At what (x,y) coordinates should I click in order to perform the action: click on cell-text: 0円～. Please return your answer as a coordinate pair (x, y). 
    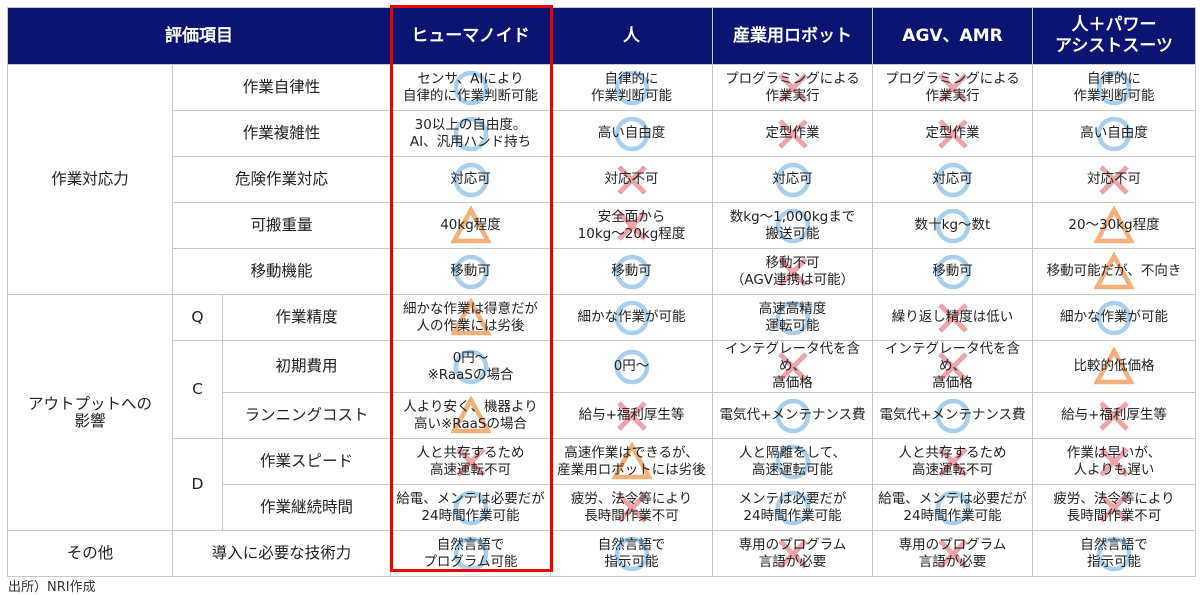
    Looking at the image, I should click on (631, 366).